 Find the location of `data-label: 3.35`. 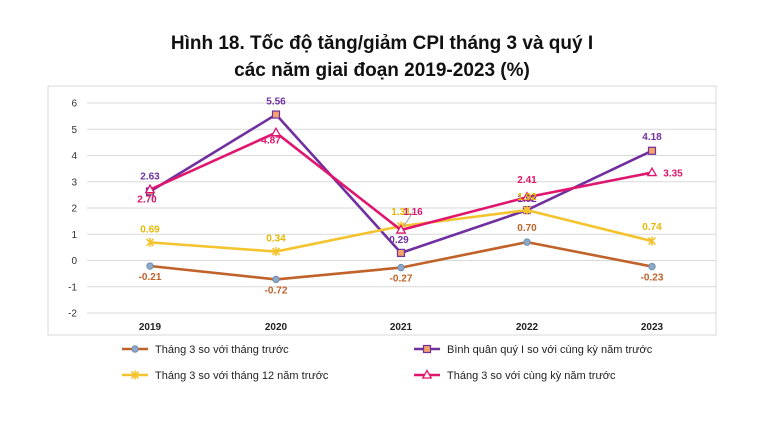

data-label: 3.35 is located at coordinates (673, 174).